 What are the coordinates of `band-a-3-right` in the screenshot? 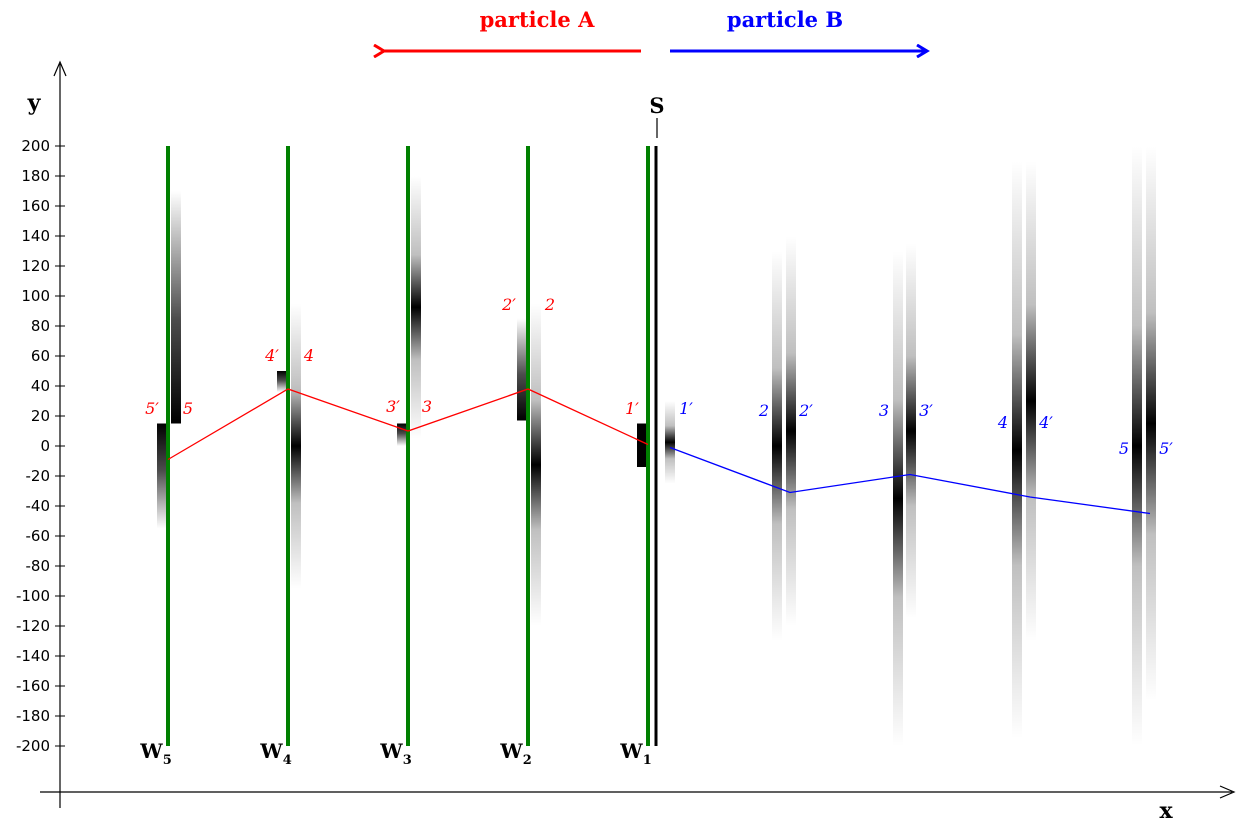 It's located at (416, 307).